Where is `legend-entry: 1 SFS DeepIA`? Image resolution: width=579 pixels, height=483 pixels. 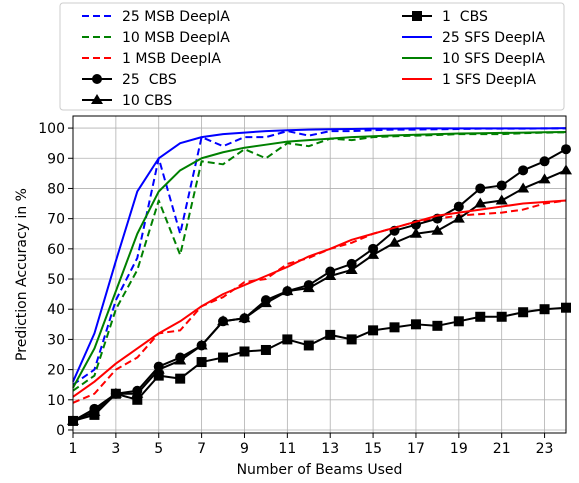 legend-entry: 1 SFS DeepIA is located at coordinates (469, 80).